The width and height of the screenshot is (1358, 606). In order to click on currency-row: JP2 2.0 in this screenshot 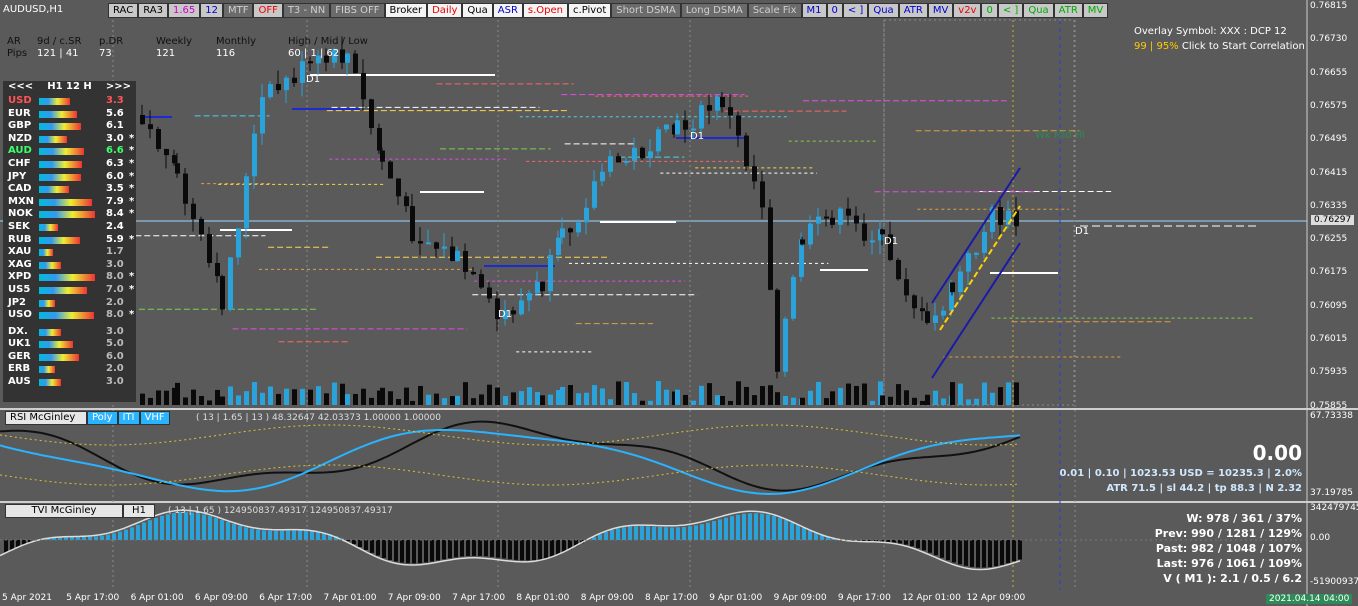, I will do `click(69, 303)`.